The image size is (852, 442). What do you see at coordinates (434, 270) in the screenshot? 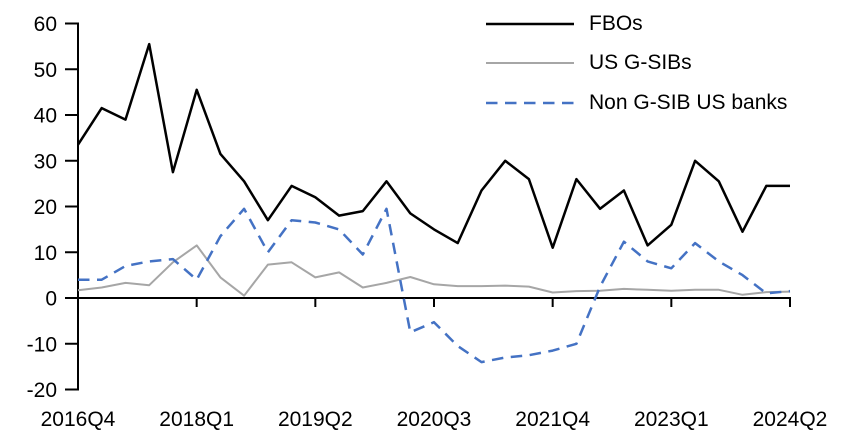
I see `series-line-us-gsibs` at bounding box center [434, 270].